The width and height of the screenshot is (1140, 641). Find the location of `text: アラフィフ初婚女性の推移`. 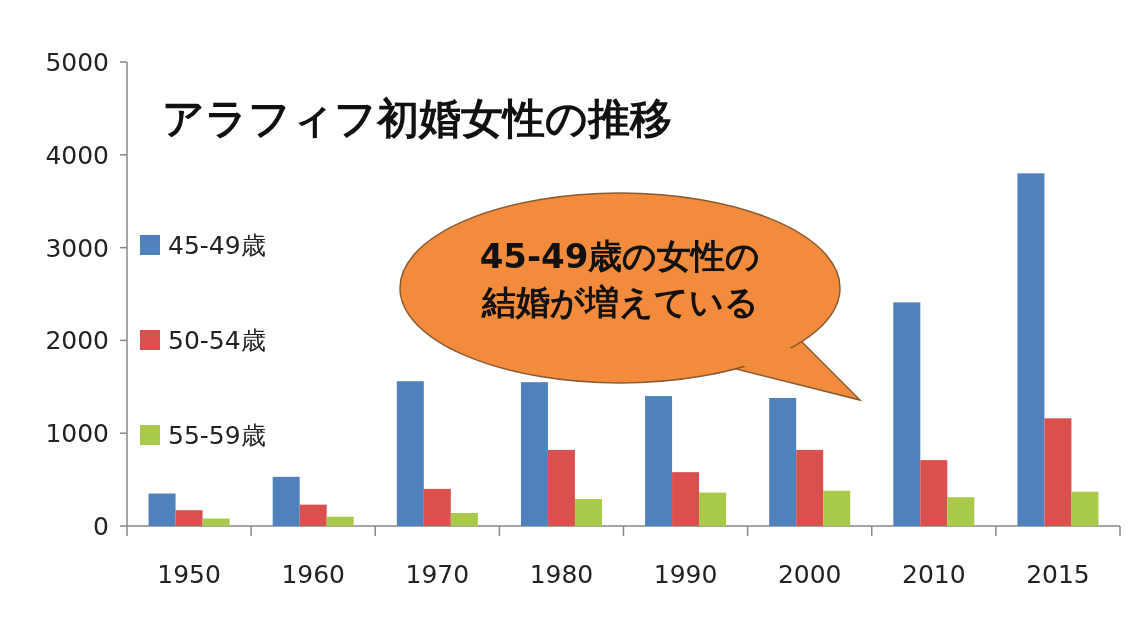

text: アラフィフ初婚女性の推移 is located at coordinates (417, 118).